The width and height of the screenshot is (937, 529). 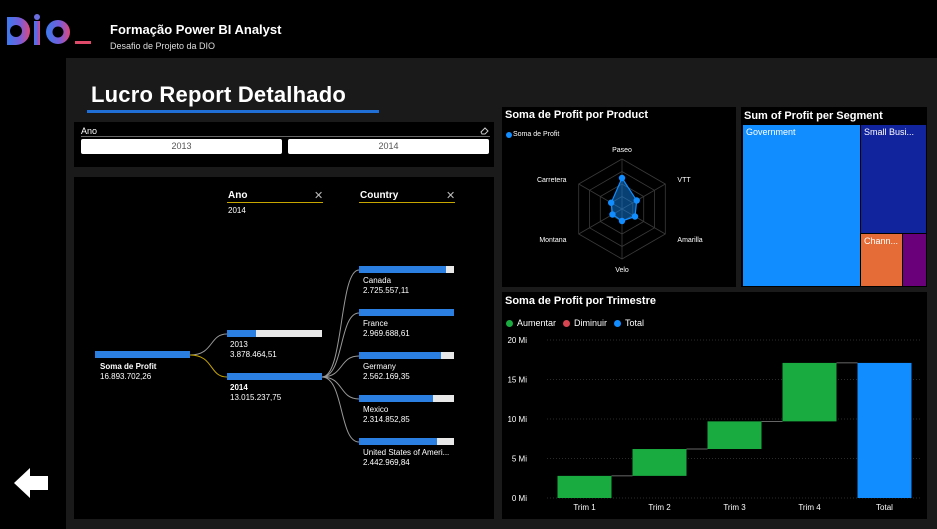 What do you see at coordinates (275, 202) in the screenshot?
I see `level-underline-ano` at bounding box center [275, 202].